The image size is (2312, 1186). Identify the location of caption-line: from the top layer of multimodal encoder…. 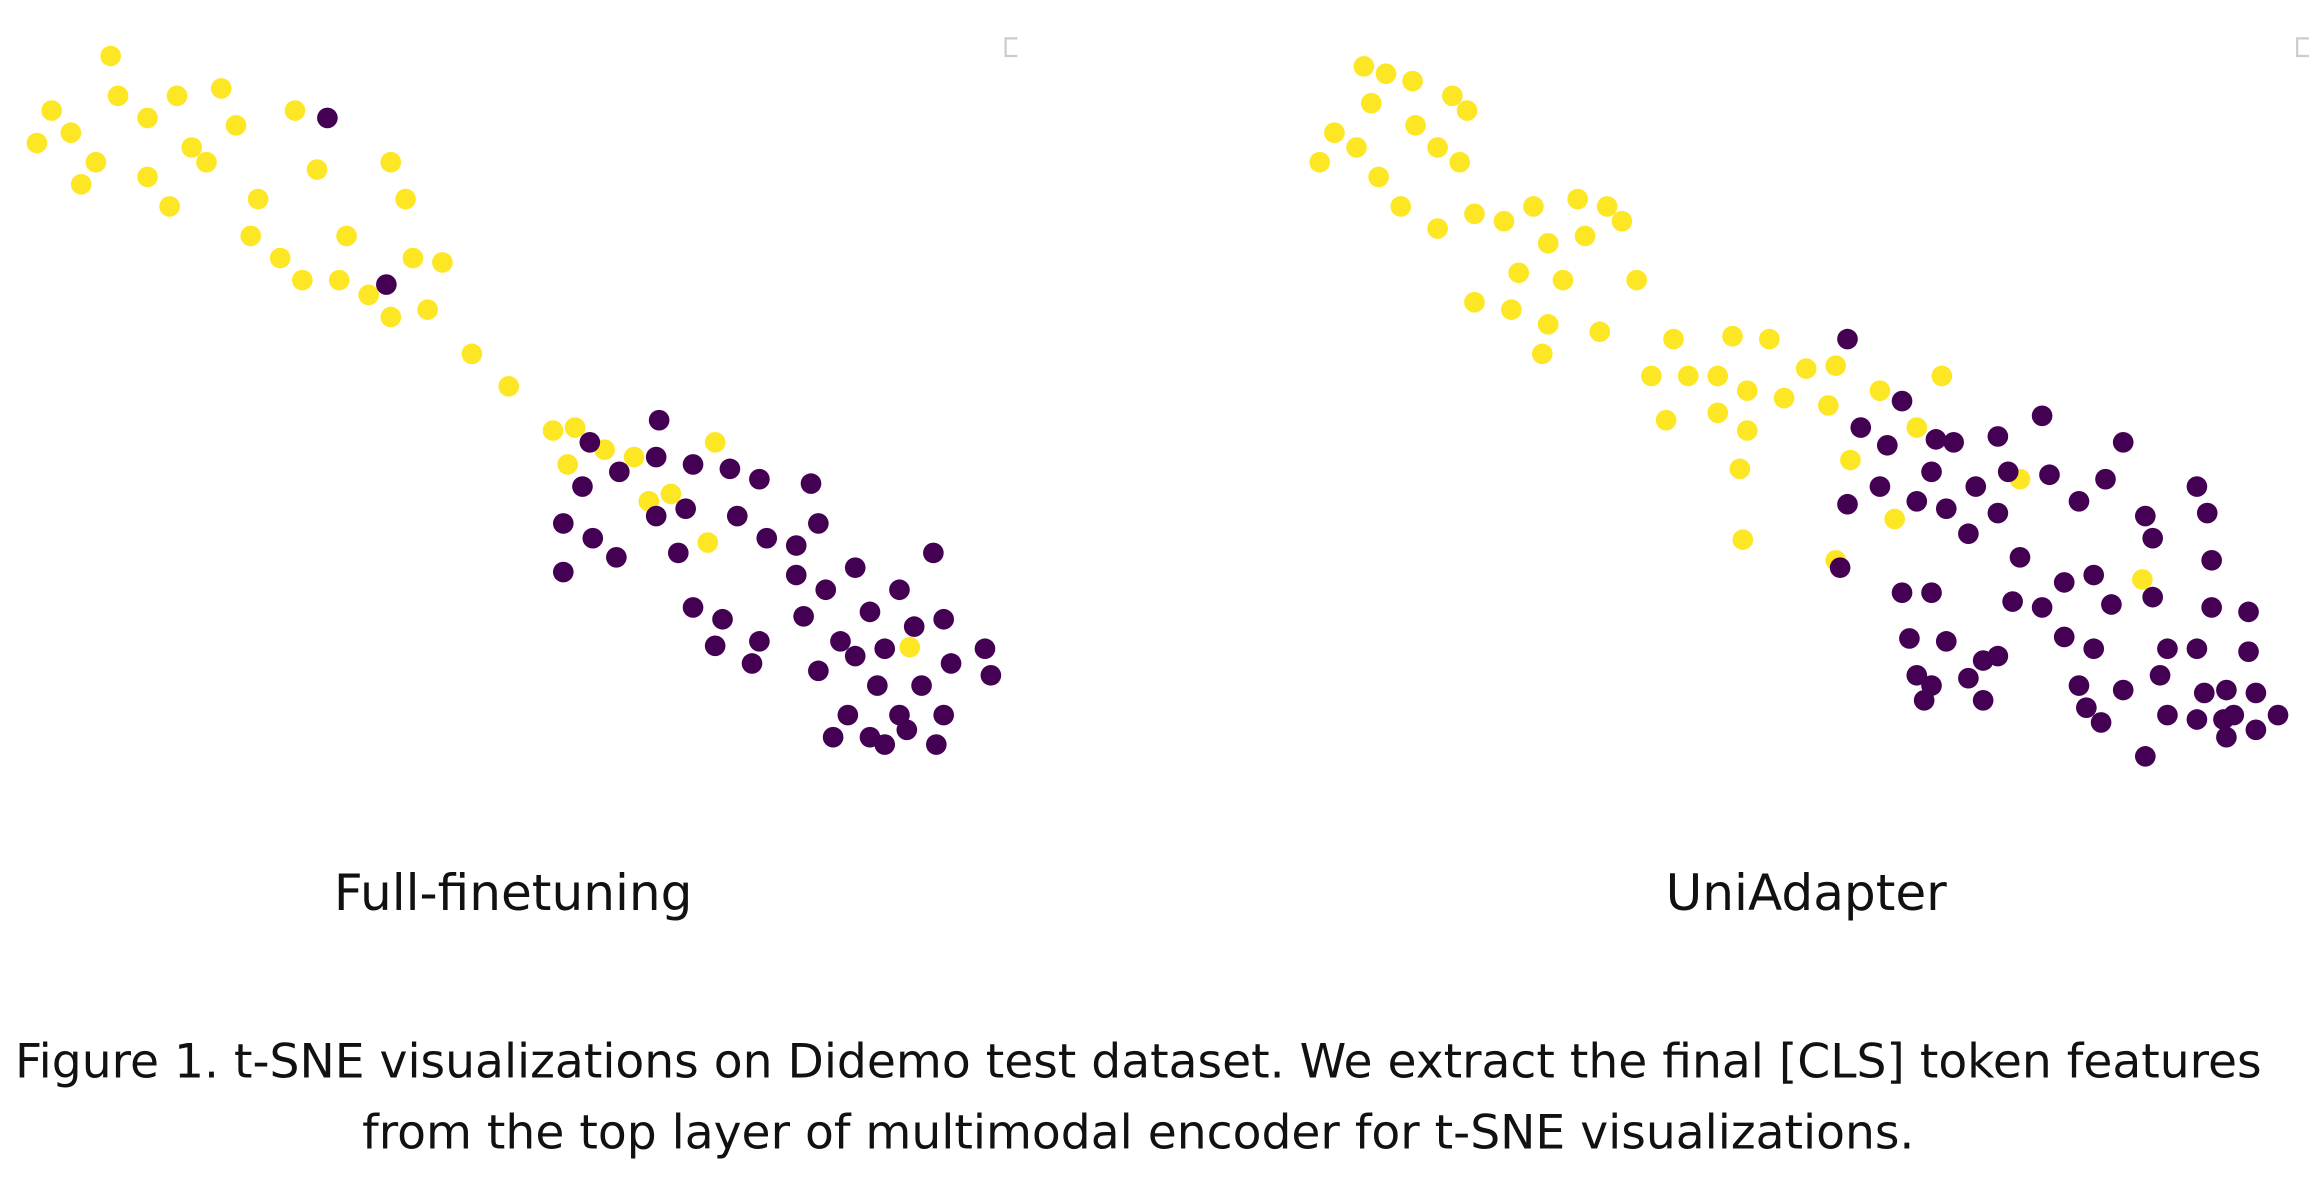
(1138, 1132).